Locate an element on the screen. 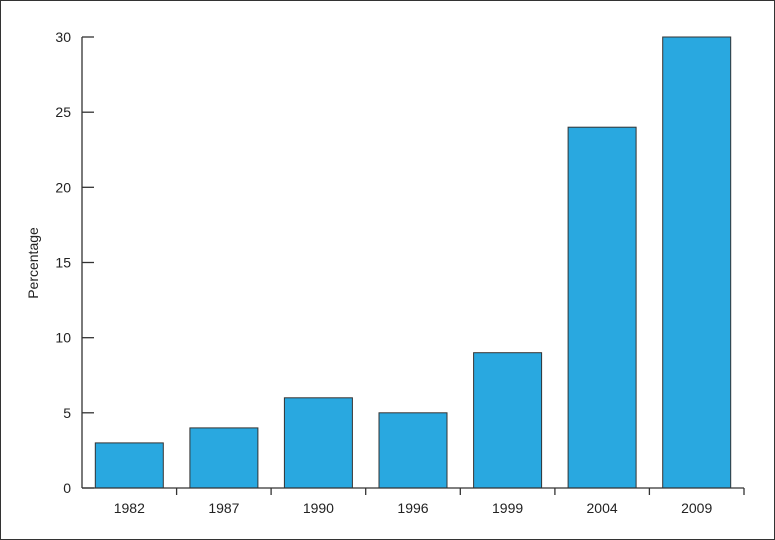  x-tick-label: 1987 is located at coordinates (223, 508).